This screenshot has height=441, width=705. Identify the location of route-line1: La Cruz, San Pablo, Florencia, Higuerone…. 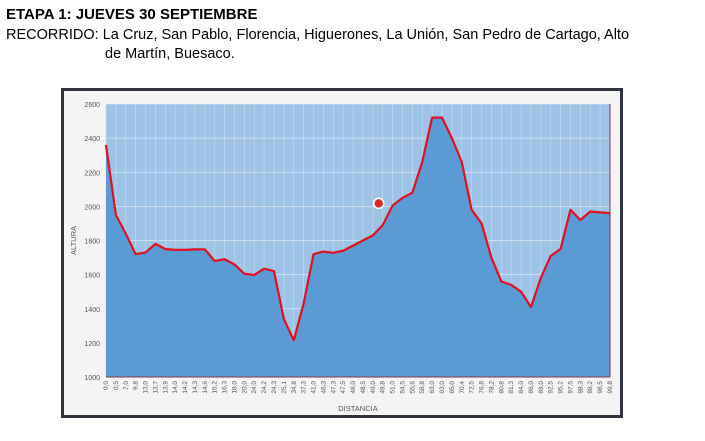
(366, 35).